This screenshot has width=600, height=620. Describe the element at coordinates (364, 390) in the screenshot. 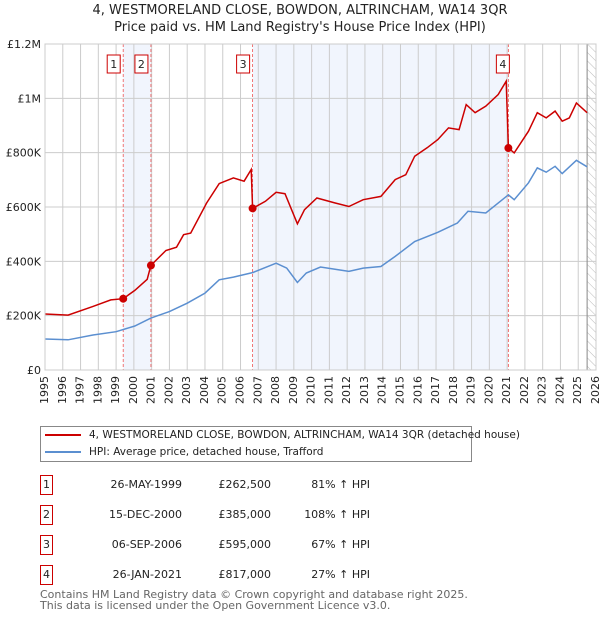

I see `x-tick-label: 2013` at that location.